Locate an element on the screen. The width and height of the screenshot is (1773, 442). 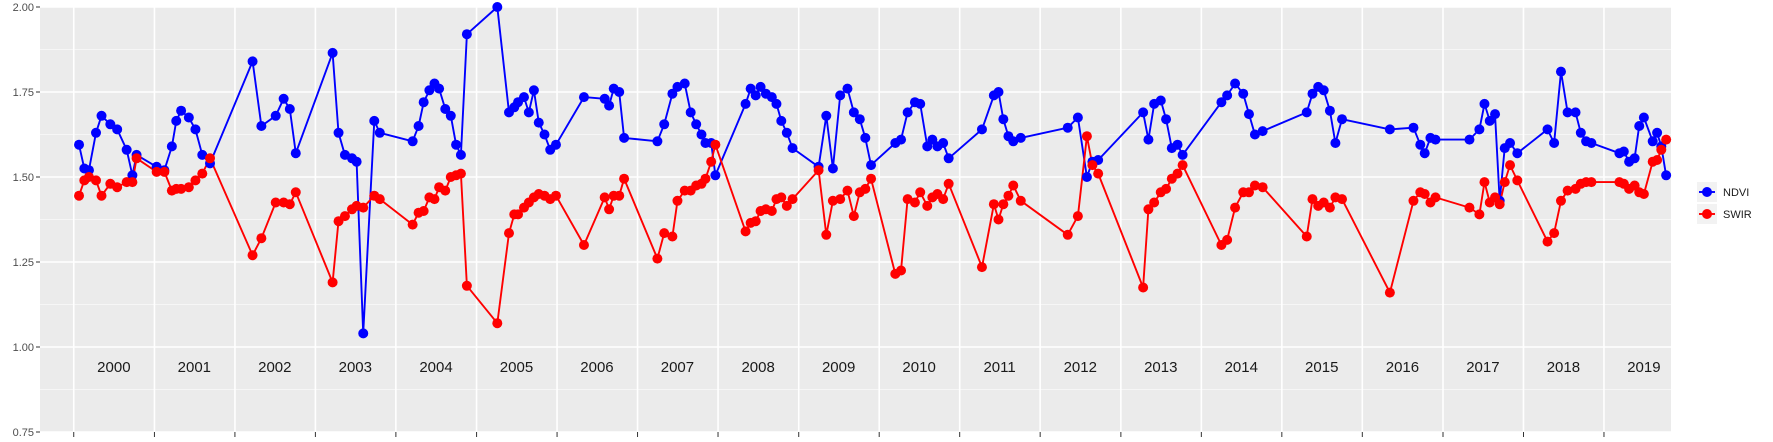
year-label: 2002 is located at coordinates (274, 367).